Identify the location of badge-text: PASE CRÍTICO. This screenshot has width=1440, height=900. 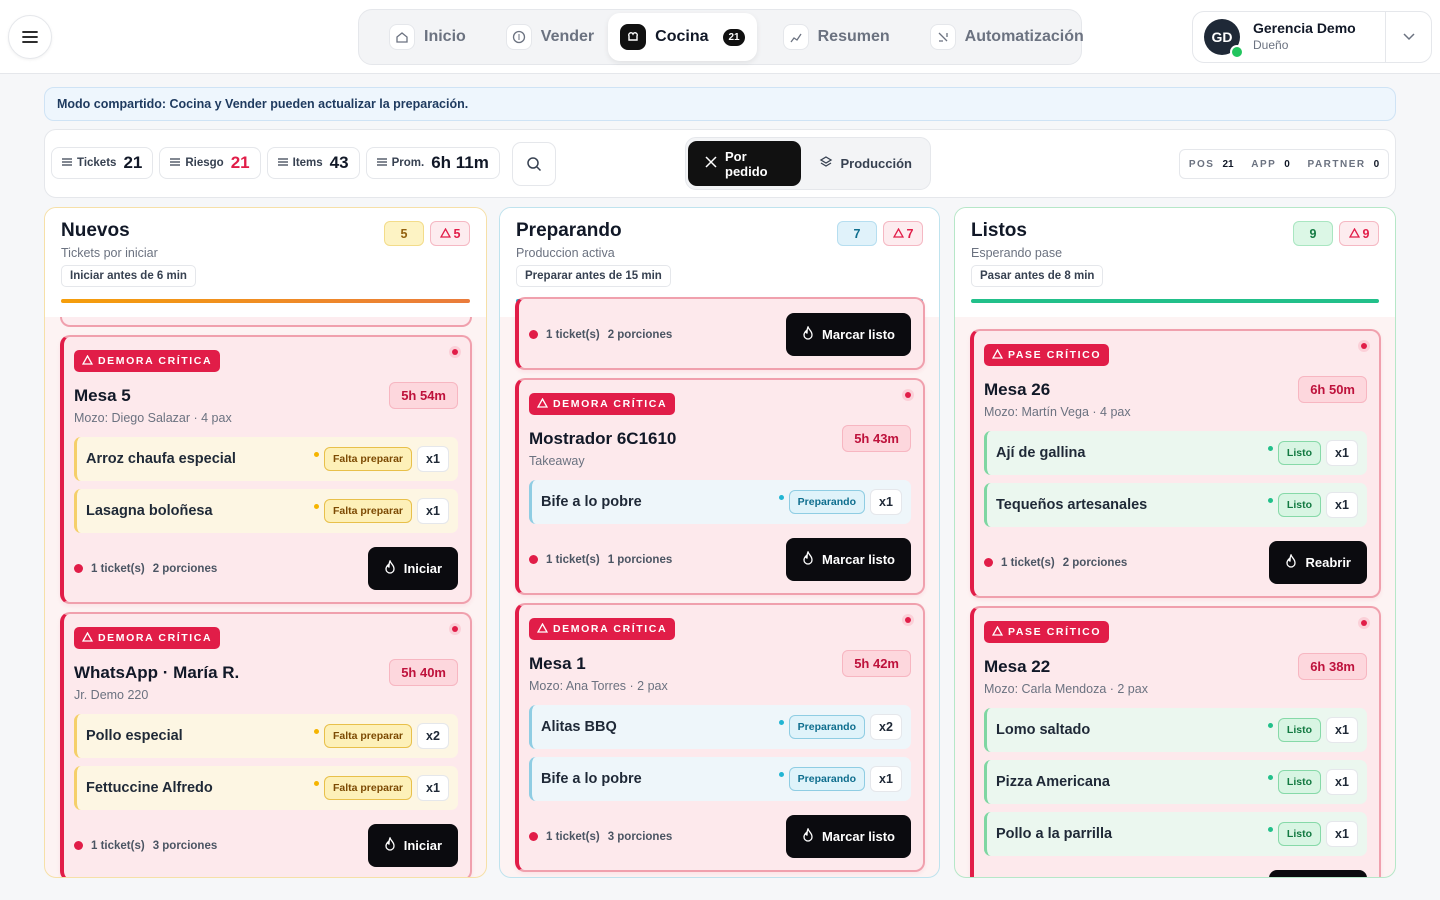
(1055, 355).